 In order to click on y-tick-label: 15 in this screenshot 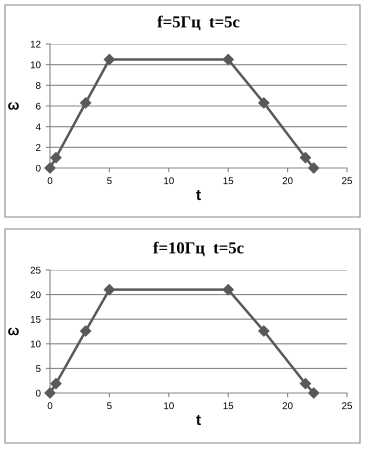, I will do `click(35, 319)`.